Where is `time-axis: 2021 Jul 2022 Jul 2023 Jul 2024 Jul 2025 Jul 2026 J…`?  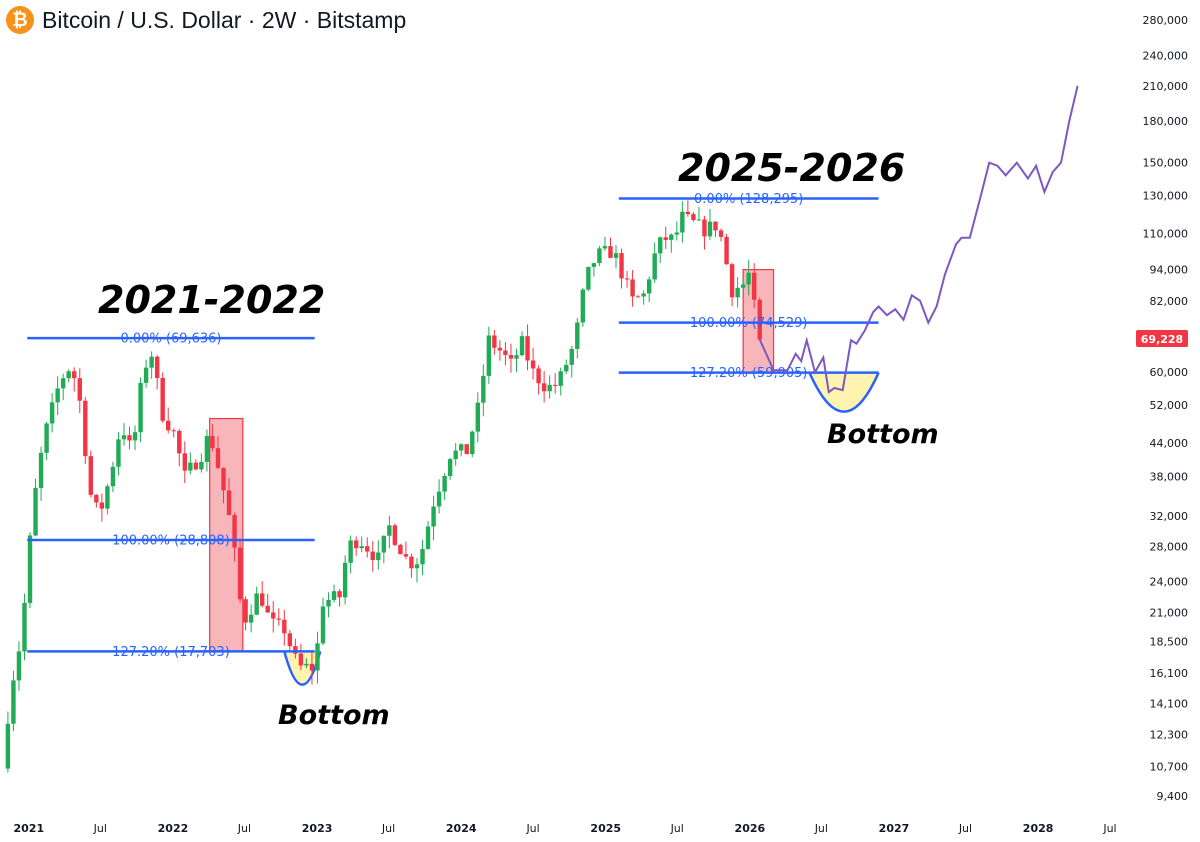 time-axis: 2021 Jul 2022 Jul 2023 Jul 2024 Jul 2025 Jul 2026 J… is located at coordinates (565, 828).